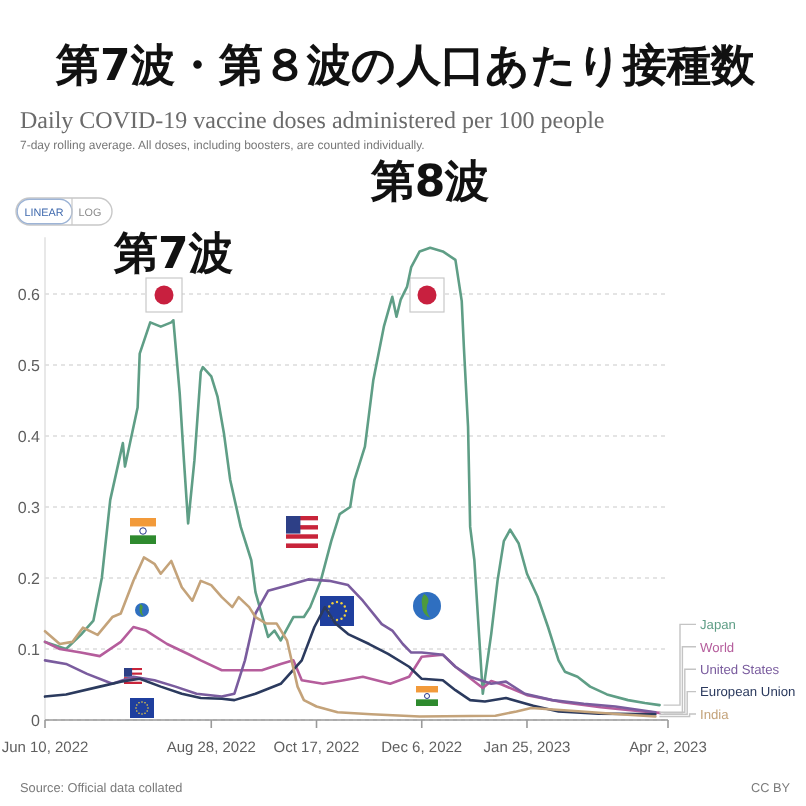 This screenshot has height=806, width=806. What do you see at coordinates (312, 120) in the screenshot?
I see `chart-subtitle: Daily COVID-19 vaccine doses administered per 100 people` at bounding box center [312, 120].